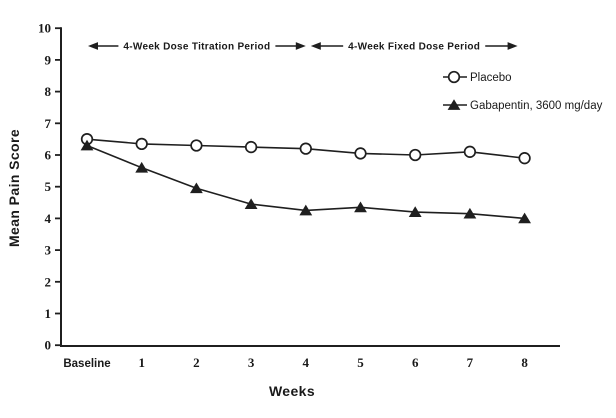 This screenshot has height=418, width=616. I want to click on y-tick-label: 1, so click(48, 313).